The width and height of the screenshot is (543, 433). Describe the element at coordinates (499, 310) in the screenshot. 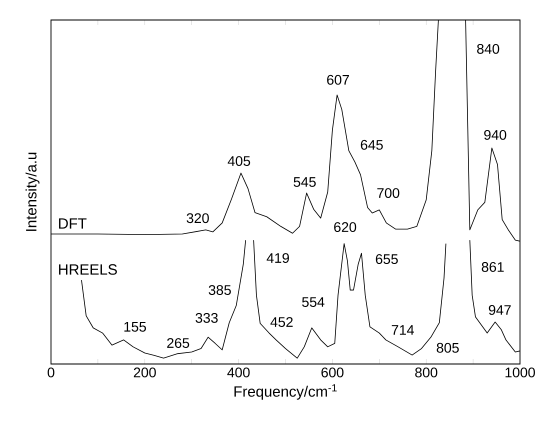

I see `annotation: 947` at that location.